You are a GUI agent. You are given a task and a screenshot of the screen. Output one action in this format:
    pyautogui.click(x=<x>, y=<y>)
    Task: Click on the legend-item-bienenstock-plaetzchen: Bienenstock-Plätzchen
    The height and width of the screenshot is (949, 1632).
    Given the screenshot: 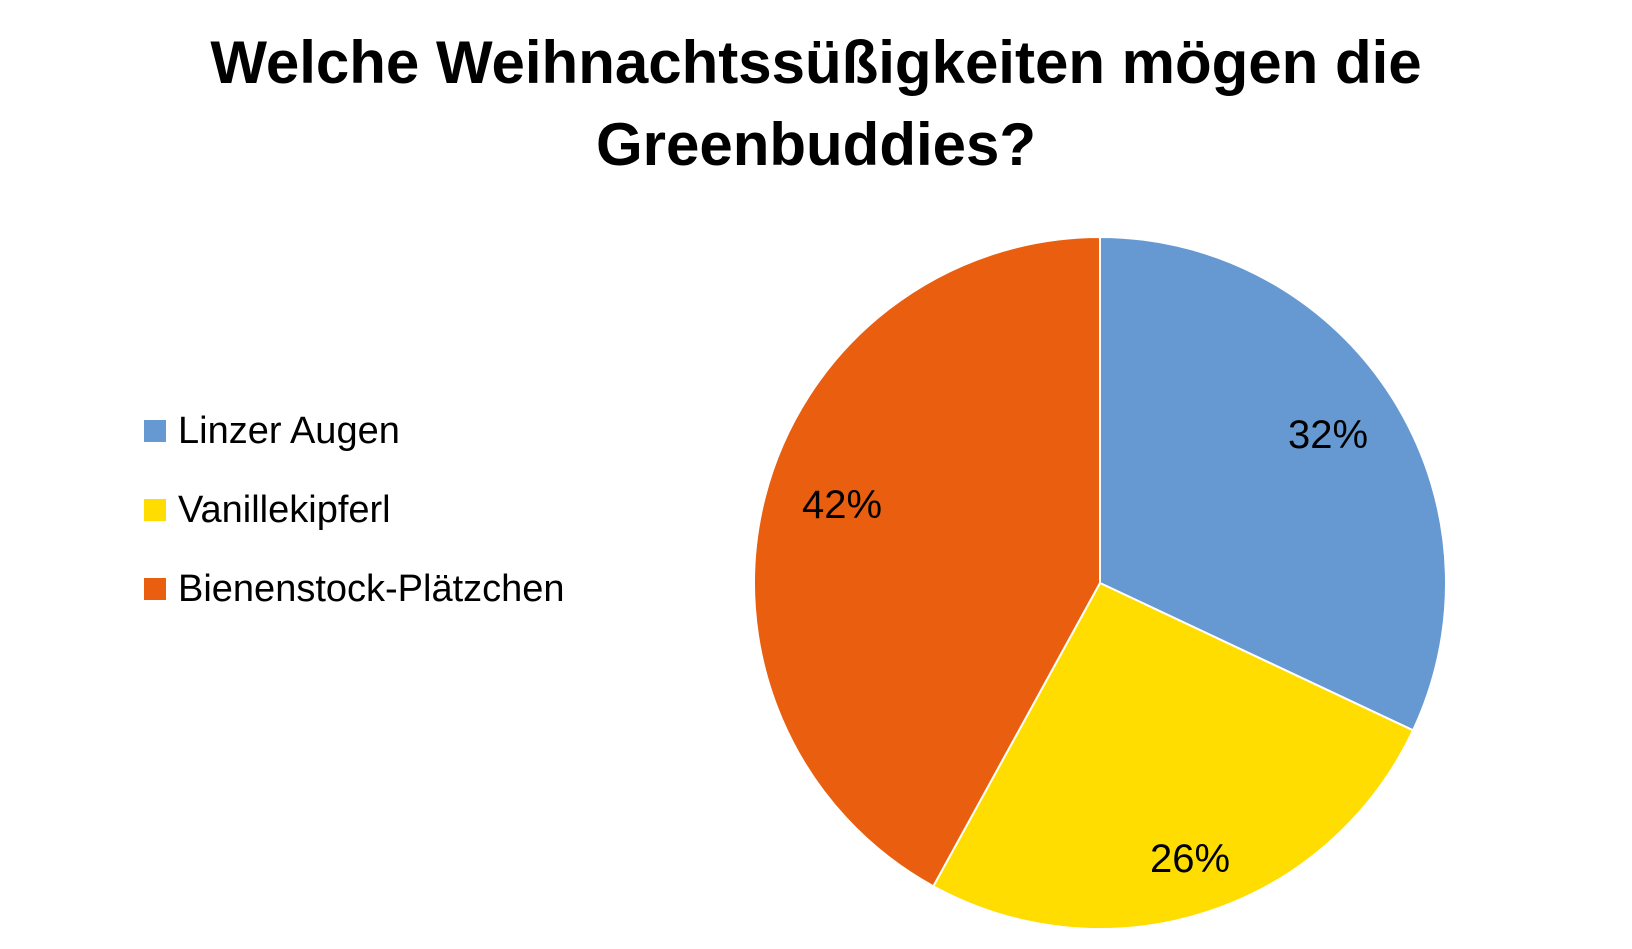 What is the action you would take?
    pyautogui.click(x=354, y=589)
    